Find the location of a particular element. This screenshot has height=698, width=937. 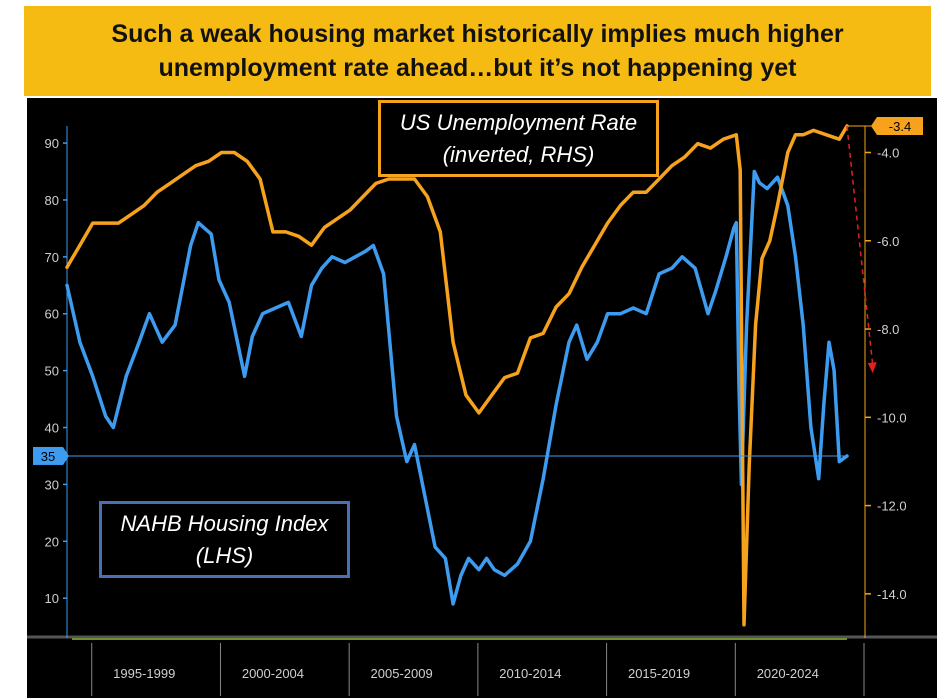

nahb-last-value-label: 35 is located at coordinates (48, 456).